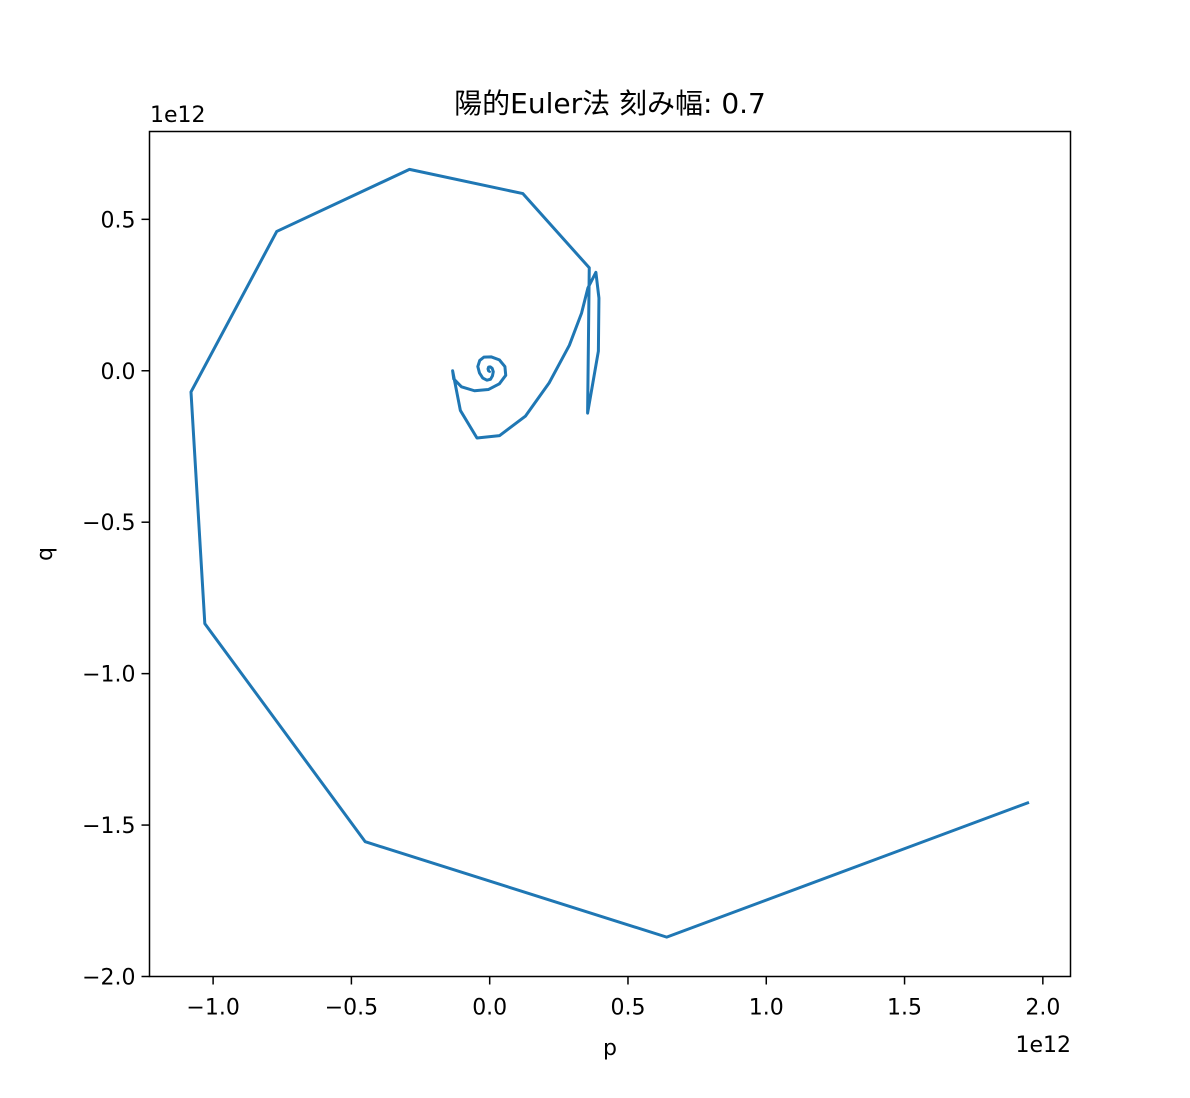  Describe the element at coordinates (1042, 1008) in the screenshot. I see `x-tick-label: 2.0` at that location.